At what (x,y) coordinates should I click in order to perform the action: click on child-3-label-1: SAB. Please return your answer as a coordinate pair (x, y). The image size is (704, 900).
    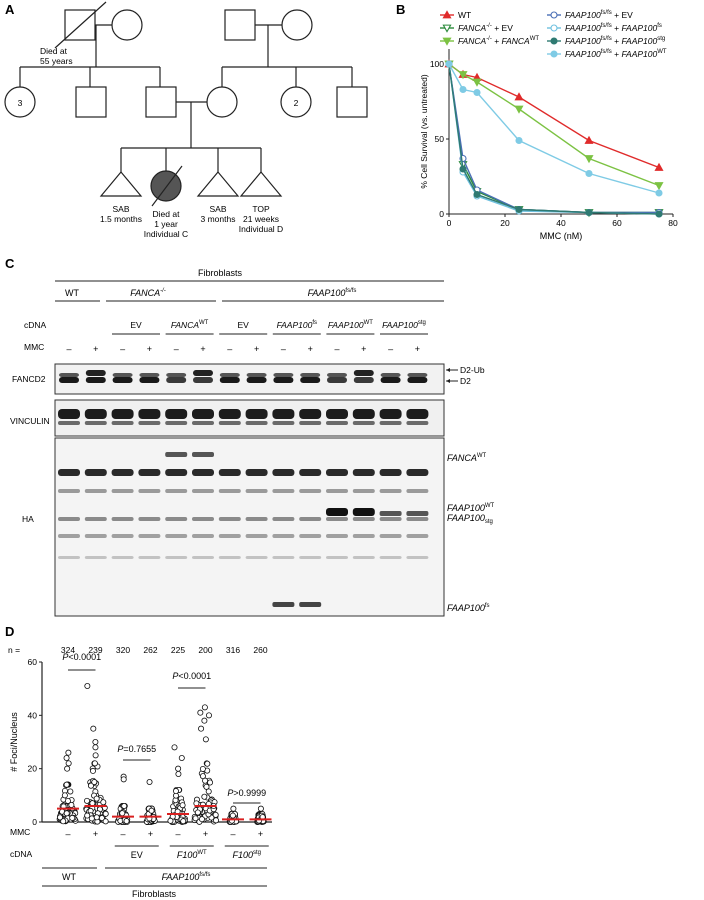
    Looking at the image, I should click on (217, 209).